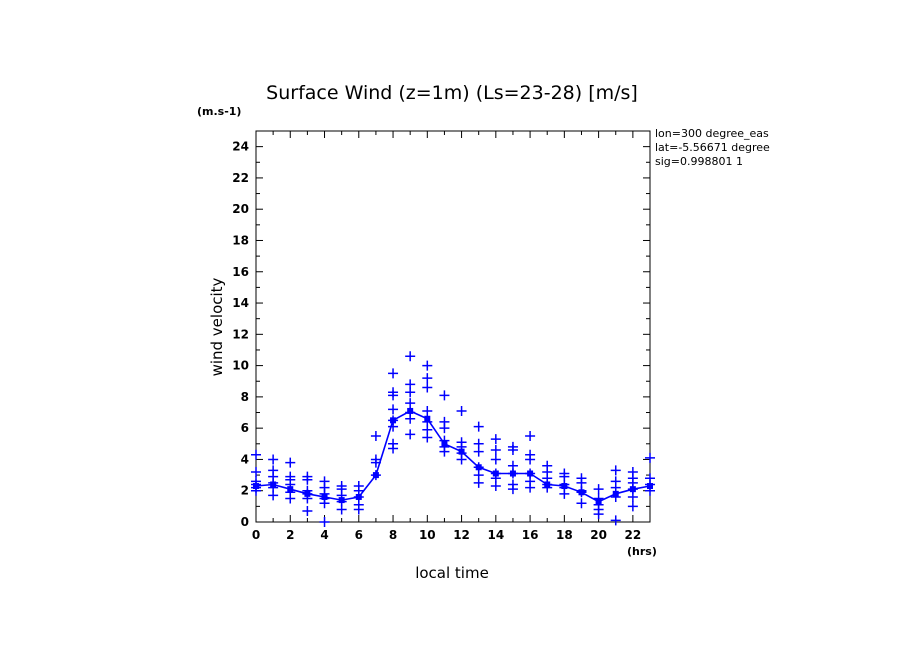 The width and height of the screenshot is (904, 654). I want to click on chart-title: Surface Wind (z=1m) (Ls=23-28) [m/s], so click(452, 93).